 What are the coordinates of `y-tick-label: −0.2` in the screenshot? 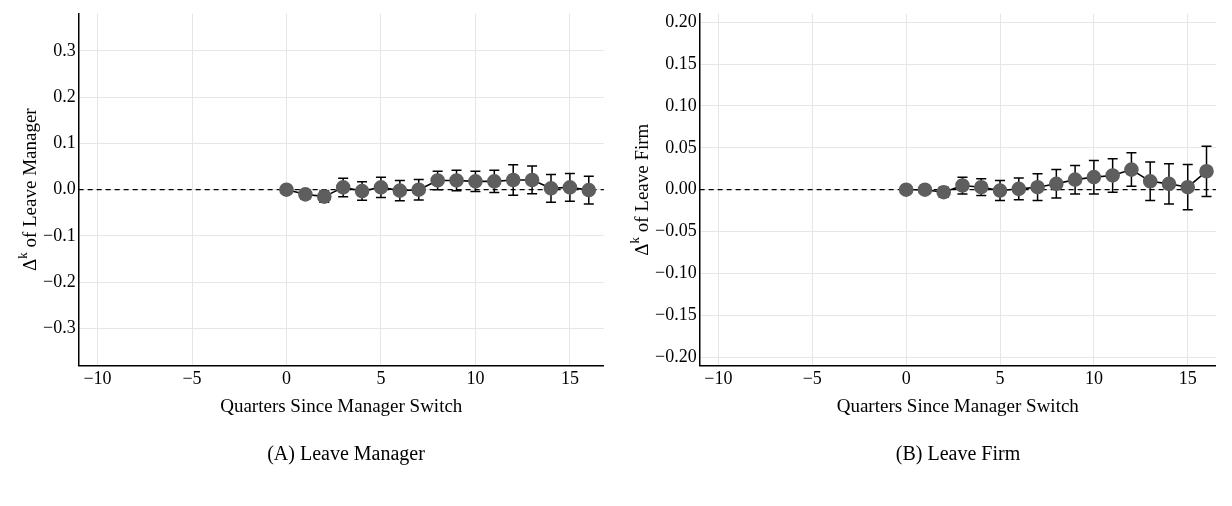 It's located at (59, 281).